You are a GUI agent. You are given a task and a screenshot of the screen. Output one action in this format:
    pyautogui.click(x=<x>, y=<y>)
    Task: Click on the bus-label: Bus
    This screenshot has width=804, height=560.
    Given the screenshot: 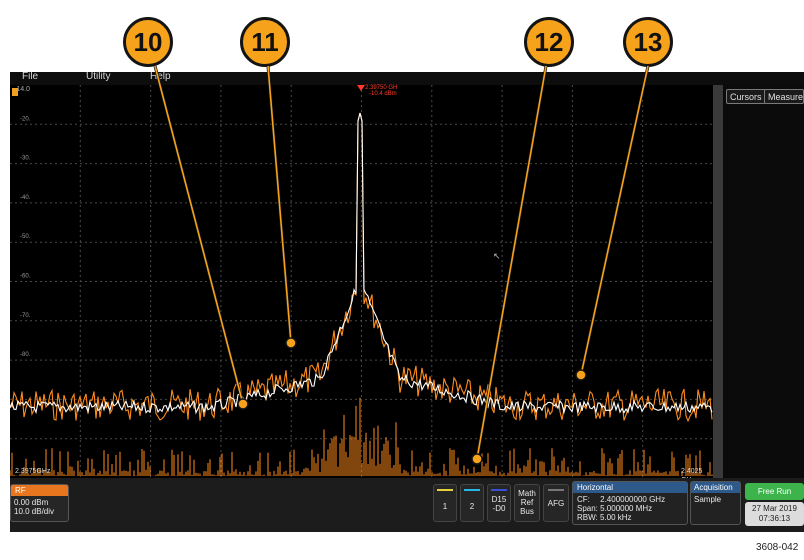 What is the action you would take?
    pyautogui.click(x=527, y=511)
    